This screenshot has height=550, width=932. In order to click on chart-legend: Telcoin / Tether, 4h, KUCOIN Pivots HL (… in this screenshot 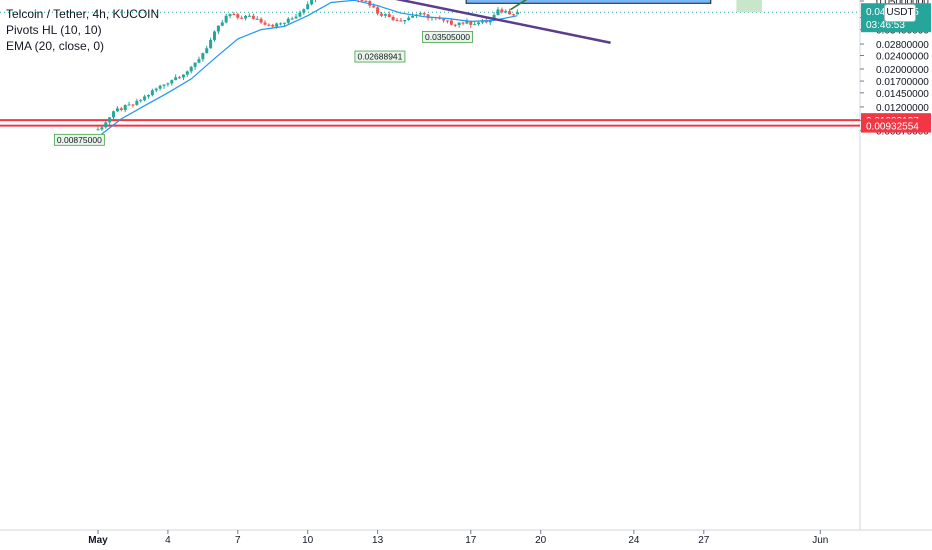, I will do `click(82, 30)`.